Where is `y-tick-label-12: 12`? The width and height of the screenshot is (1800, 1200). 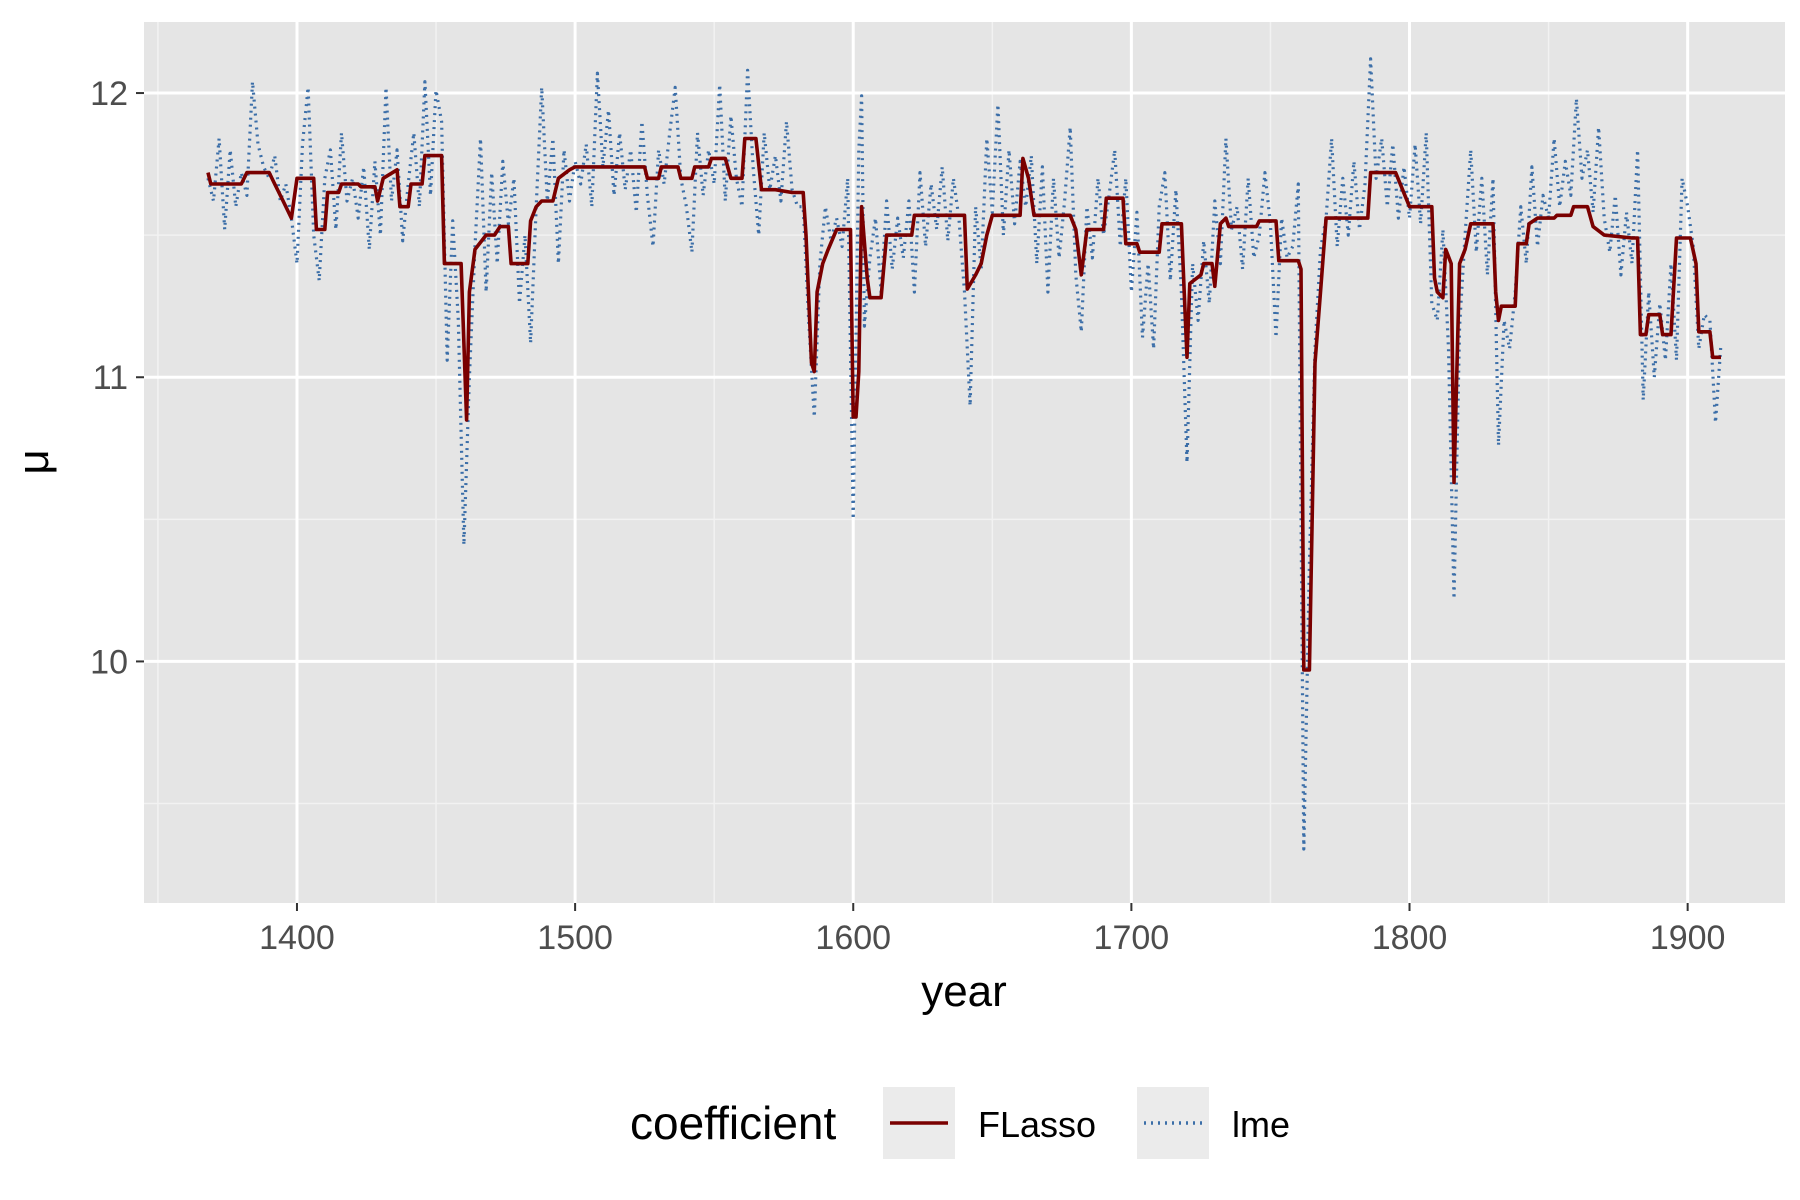
y-tick-label-12: 12 is located at coordinates (109, 94).